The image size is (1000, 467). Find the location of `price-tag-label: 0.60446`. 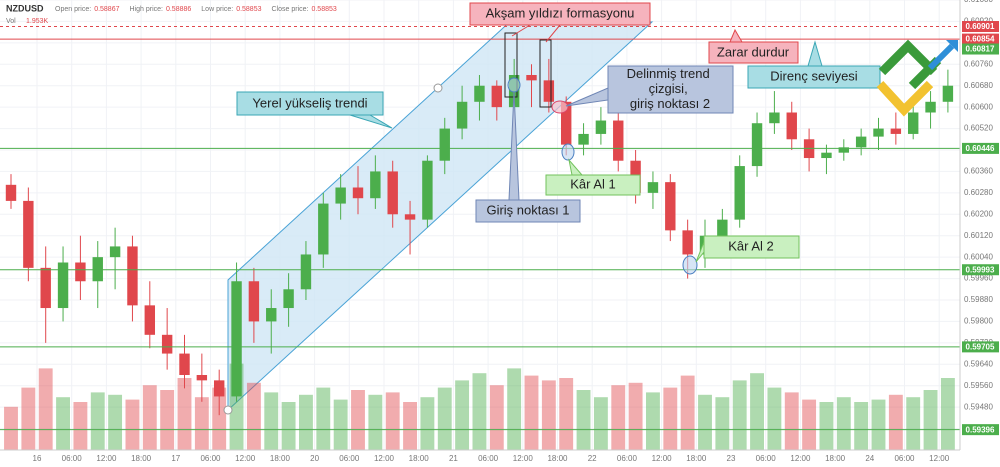

price-tag-label: 0.60446 is located at coordinates (980, 148).